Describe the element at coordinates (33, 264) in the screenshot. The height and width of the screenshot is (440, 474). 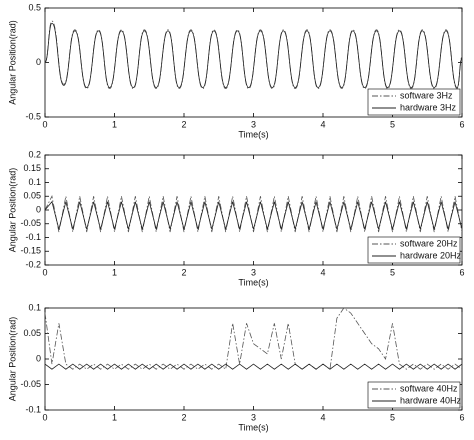
I see `y-tick-label: -0.2` at that location.